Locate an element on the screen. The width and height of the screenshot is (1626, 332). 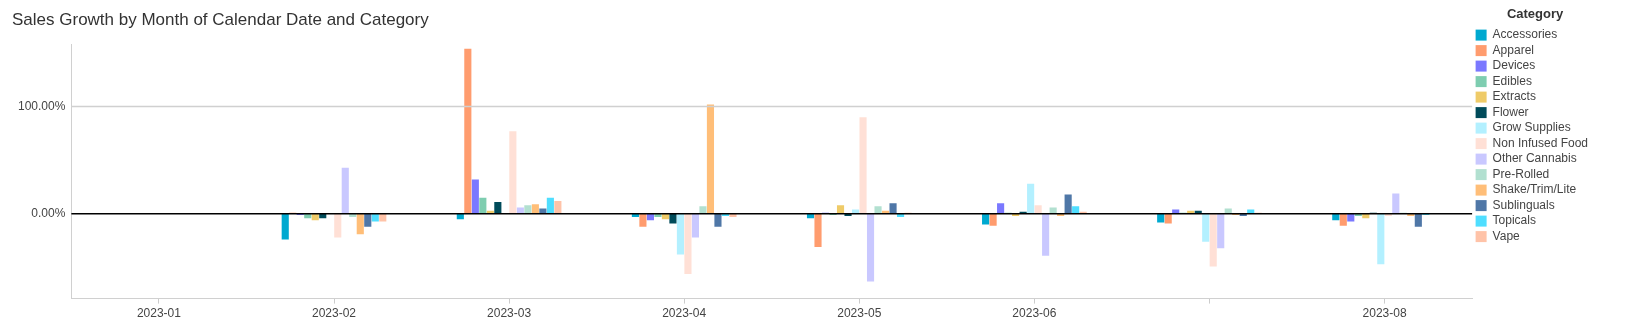
legend-label: Topicals is located at coordinates (1514, 220).